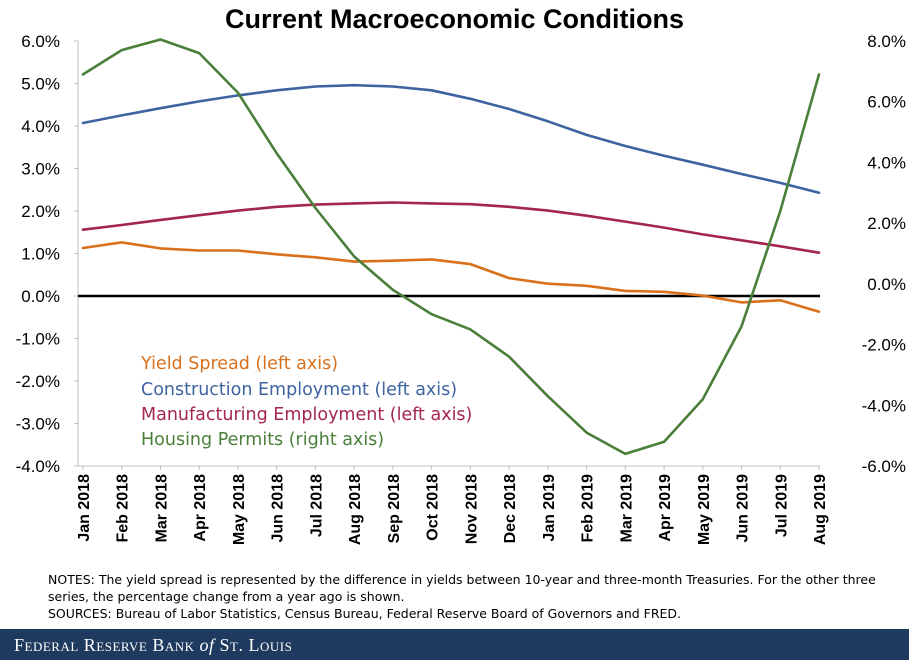  Describe the element at coordinates (433, 507) in the screenshot. I see `x-tick-label: Oct 2018` at that location.